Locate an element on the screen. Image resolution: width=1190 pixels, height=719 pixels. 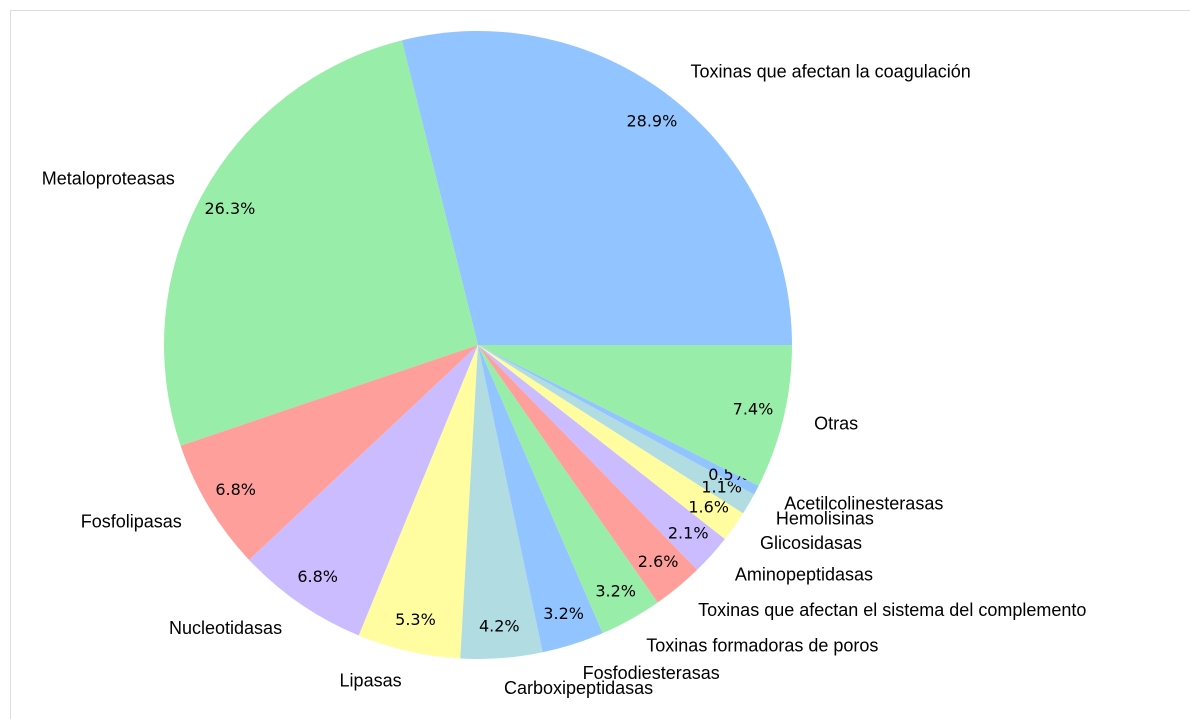
percent-label: 2.6% is located at coordinates (658, 561).